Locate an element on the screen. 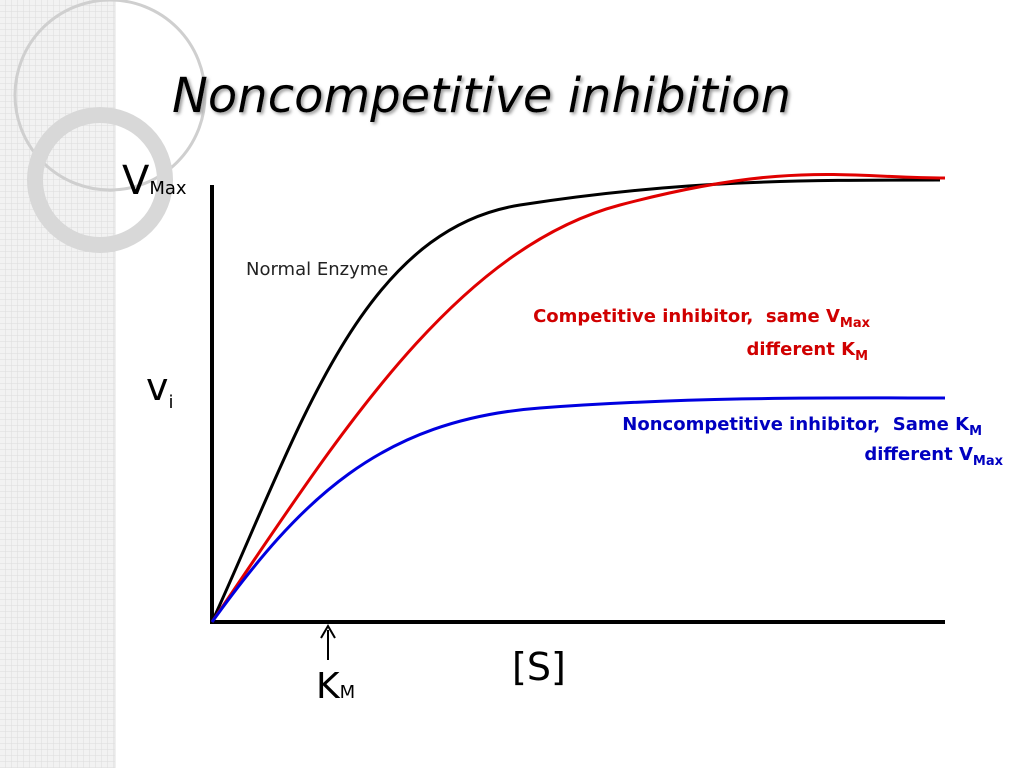  vi-label: vi is located at coordinates (160, 389).